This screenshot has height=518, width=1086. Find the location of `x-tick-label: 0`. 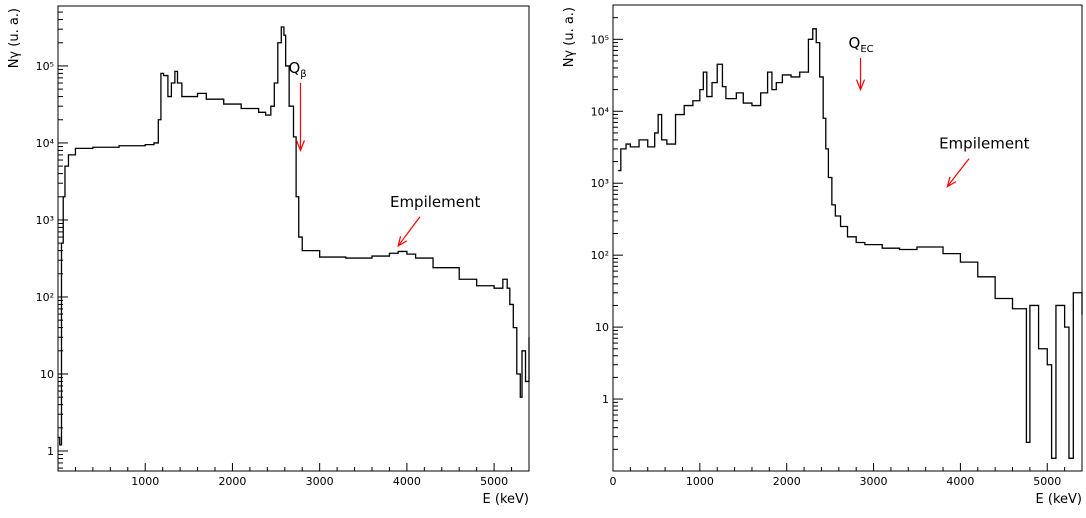

x-tick-label: 0 is located at coordinates (613, 481).